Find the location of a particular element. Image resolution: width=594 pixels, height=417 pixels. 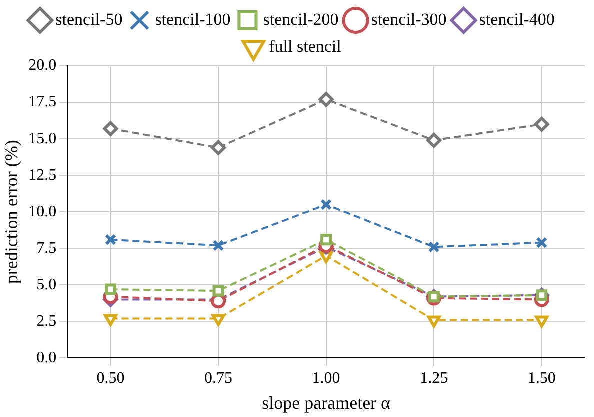

y-tick-label: 10.0 is located at coordinates (42, 211).